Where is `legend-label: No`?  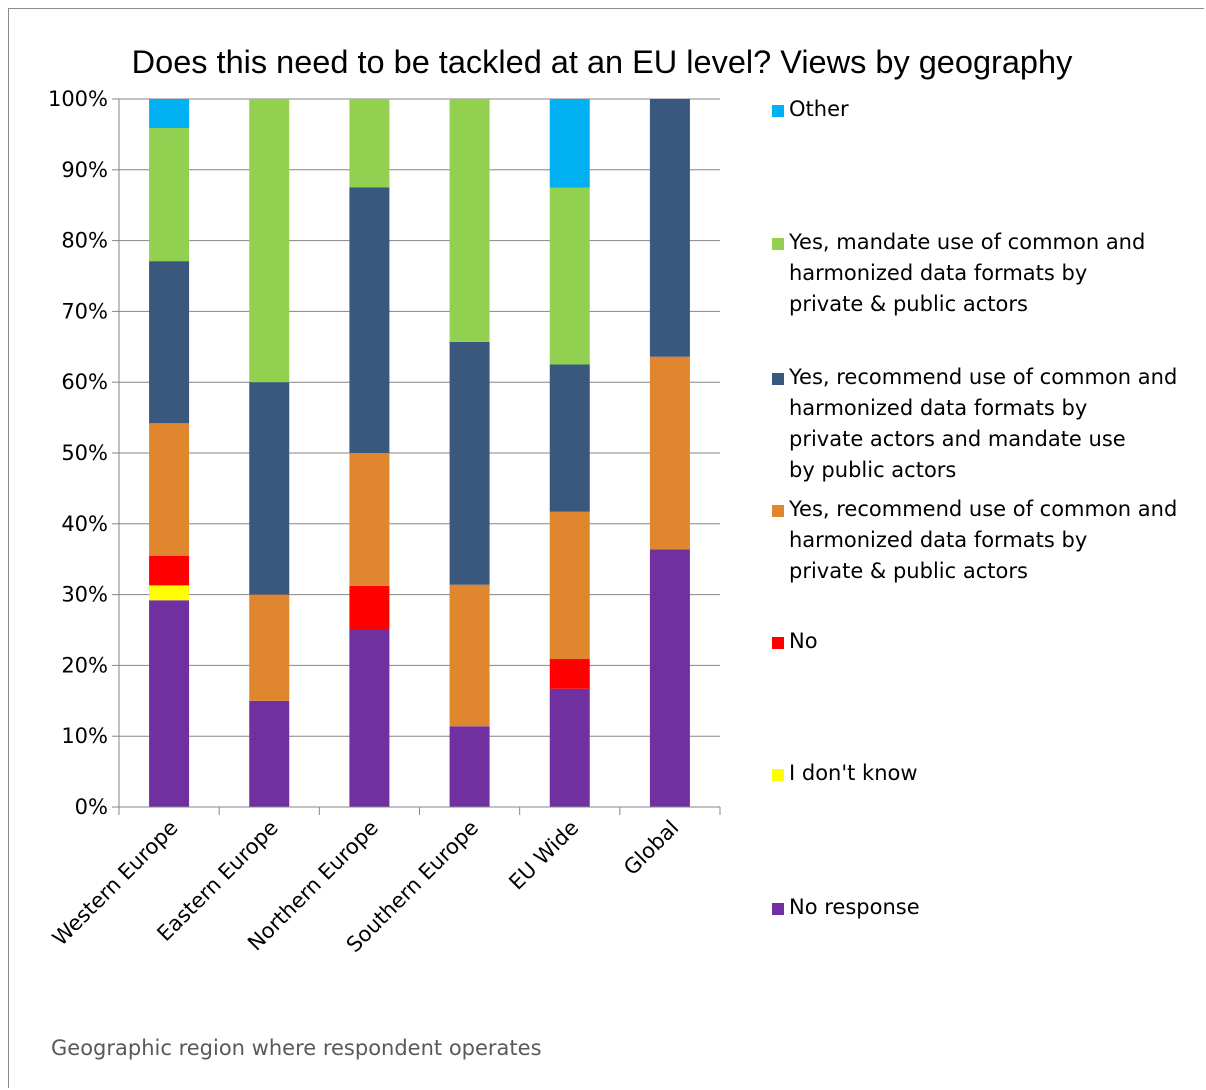
legend-label: No is located at coordinates (803, 641).